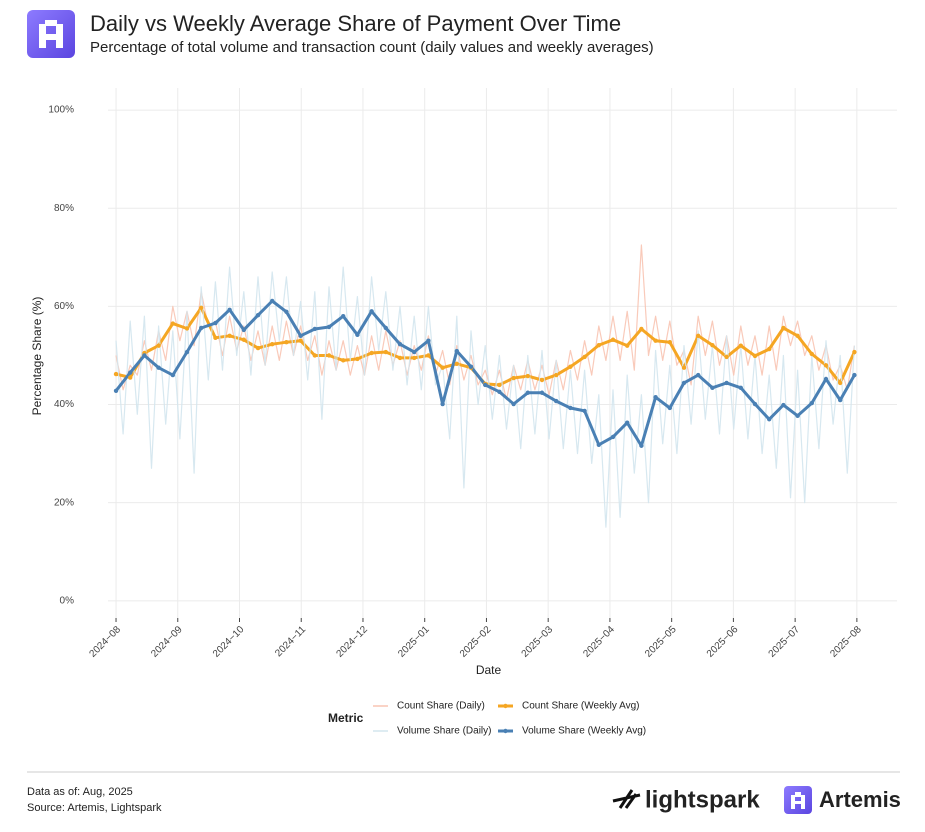 This screenshot has height=832, width=925. What do you see at coordinates (538, 642) in the screenshot?
I see `x-tick-label: 2025−03` at bounding box center [538, 642].